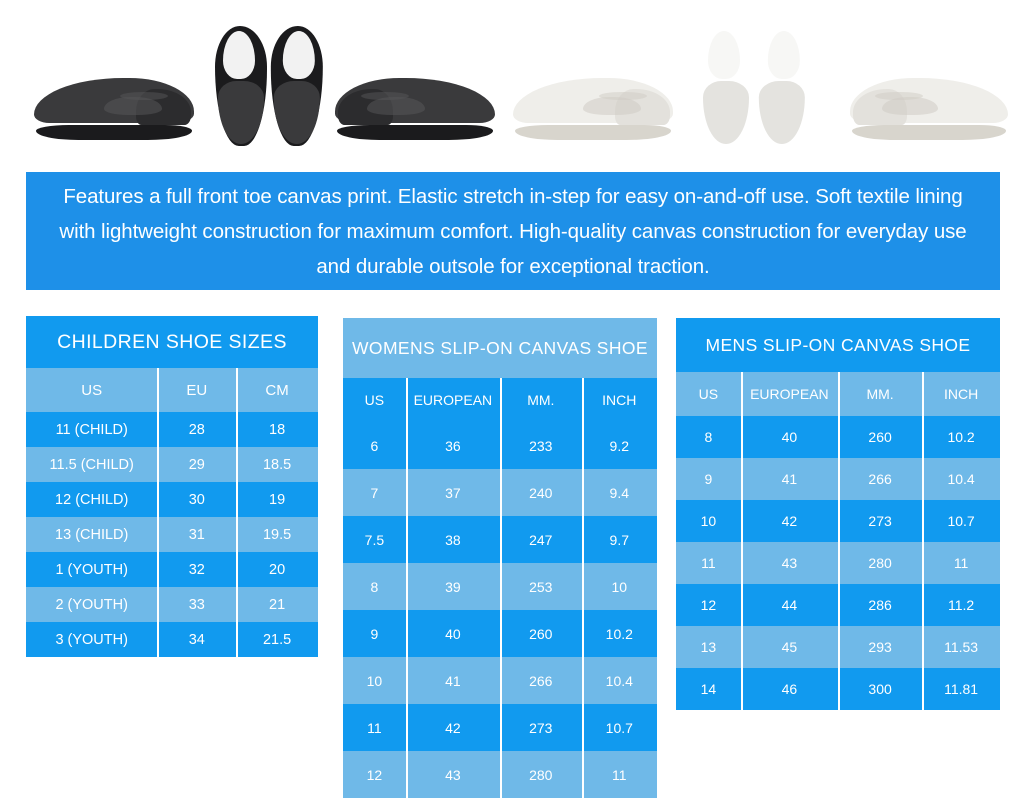  What do you see at coordinates (540, 727) in the screenshot?
I see `cell-mm: 273` at bounding box center [540, 727].